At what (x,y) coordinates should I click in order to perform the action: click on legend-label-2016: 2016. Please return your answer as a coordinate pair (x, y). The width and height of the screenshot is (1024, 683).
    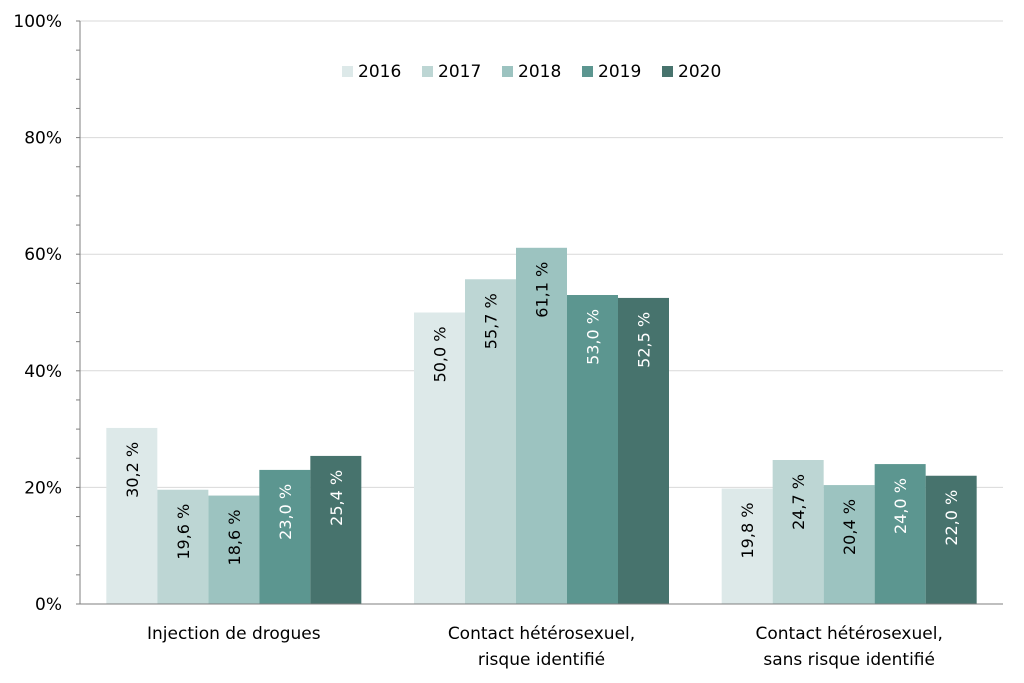
    Looking at the image, I should click on (379, 72).